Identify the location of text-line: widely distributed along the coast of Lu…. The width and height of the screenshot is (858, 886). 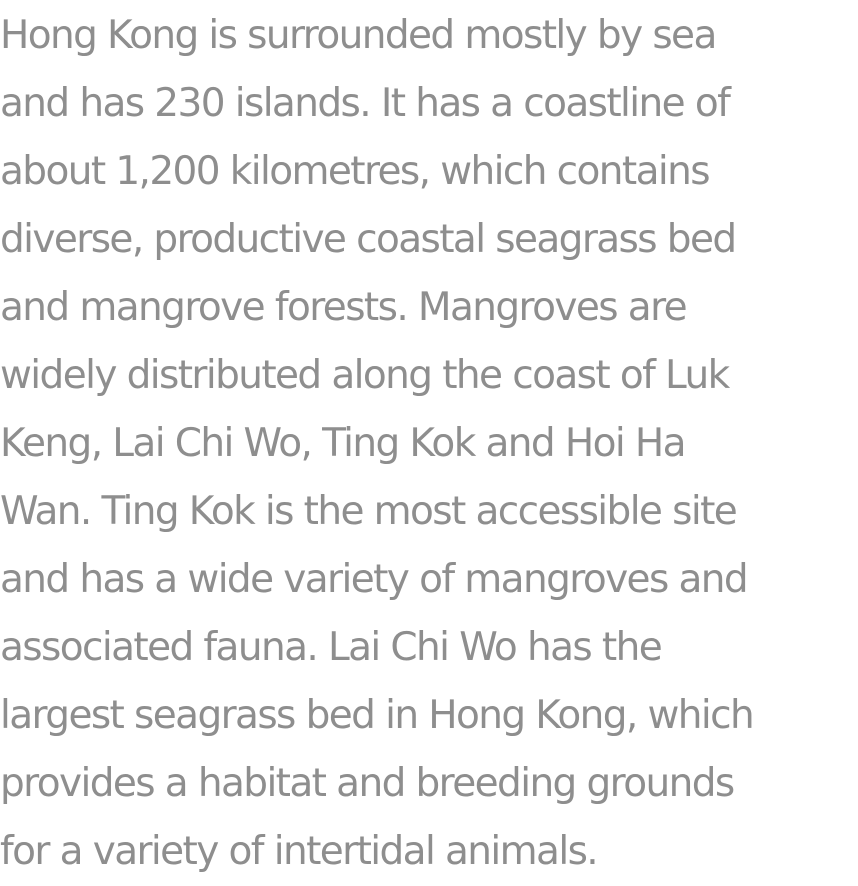
(365, 375).